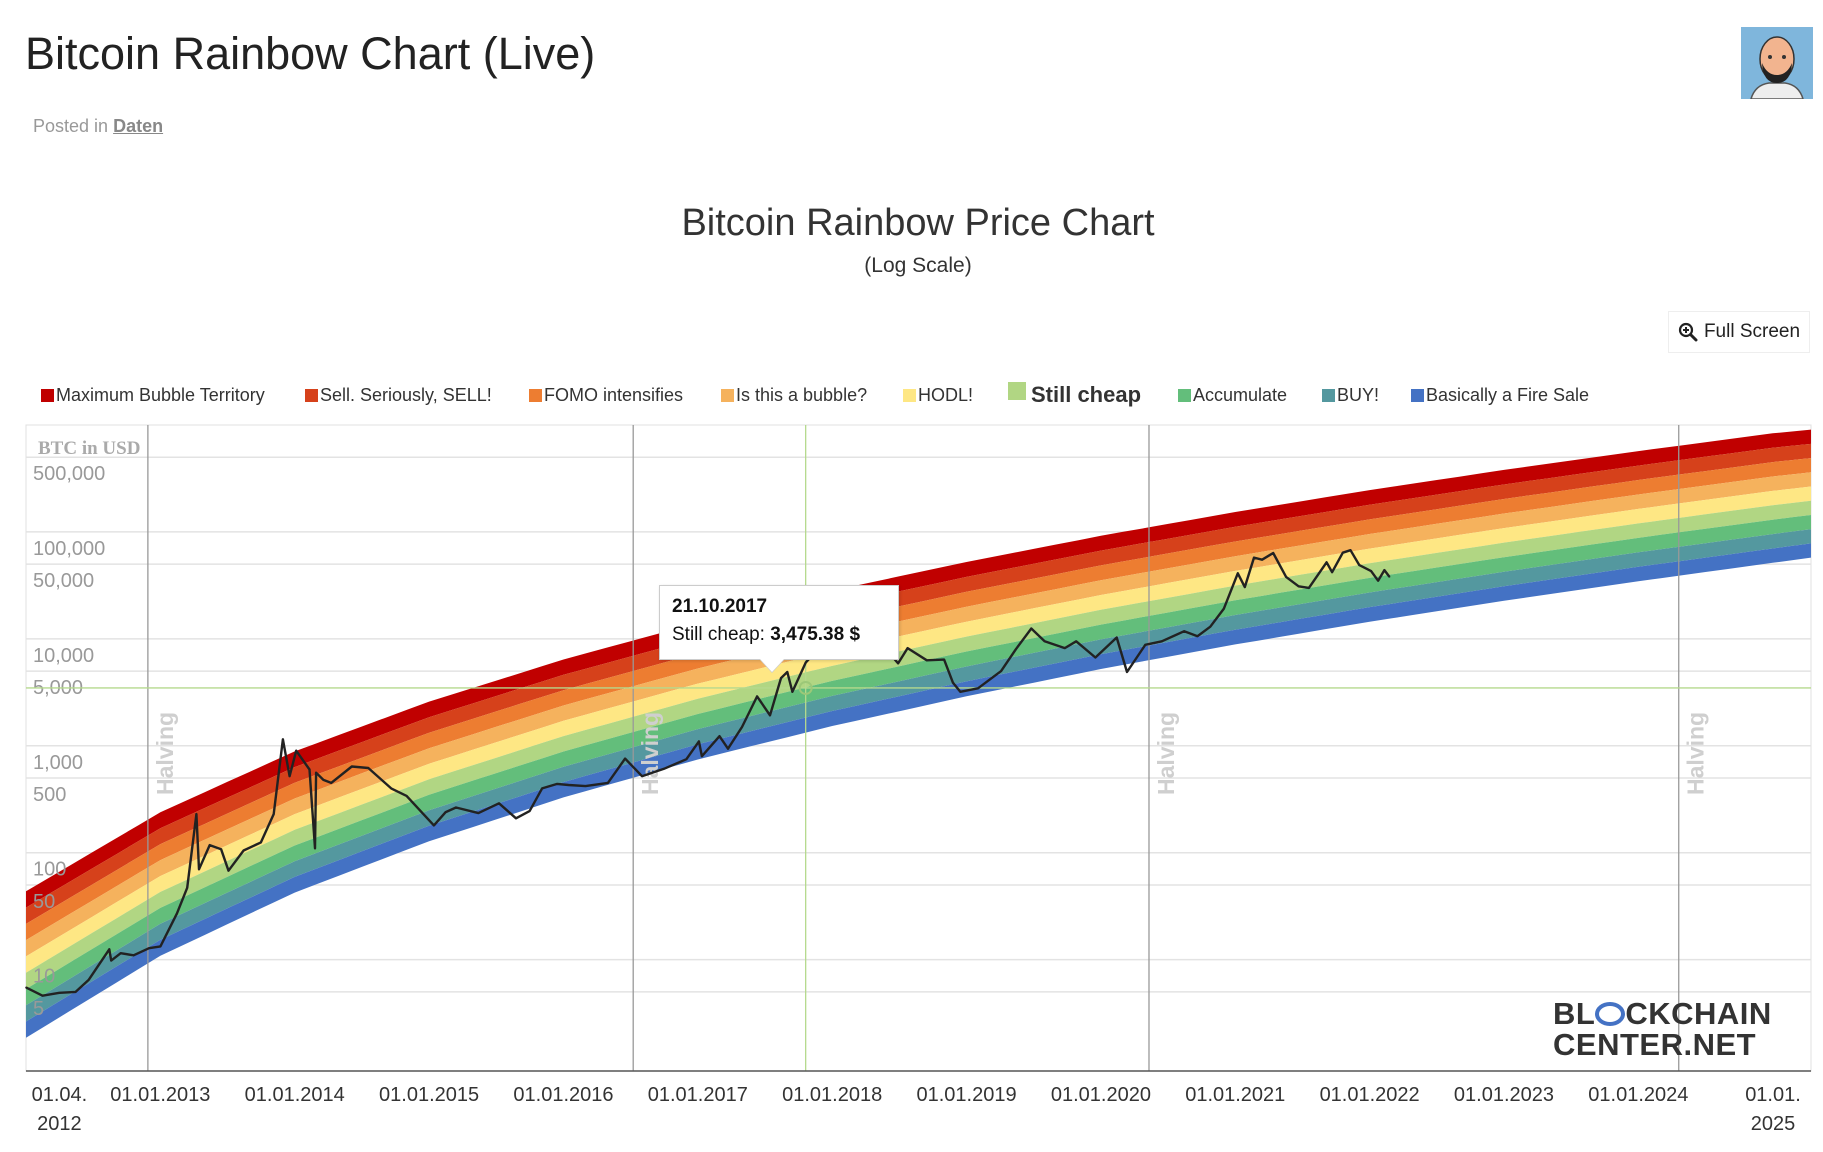 This screenshot has width=1823, height=1152. Describe the element at coordinates (406, 395) in the screenshot. I see `legend-label: Sell. Seriously, SELL!` at that location.